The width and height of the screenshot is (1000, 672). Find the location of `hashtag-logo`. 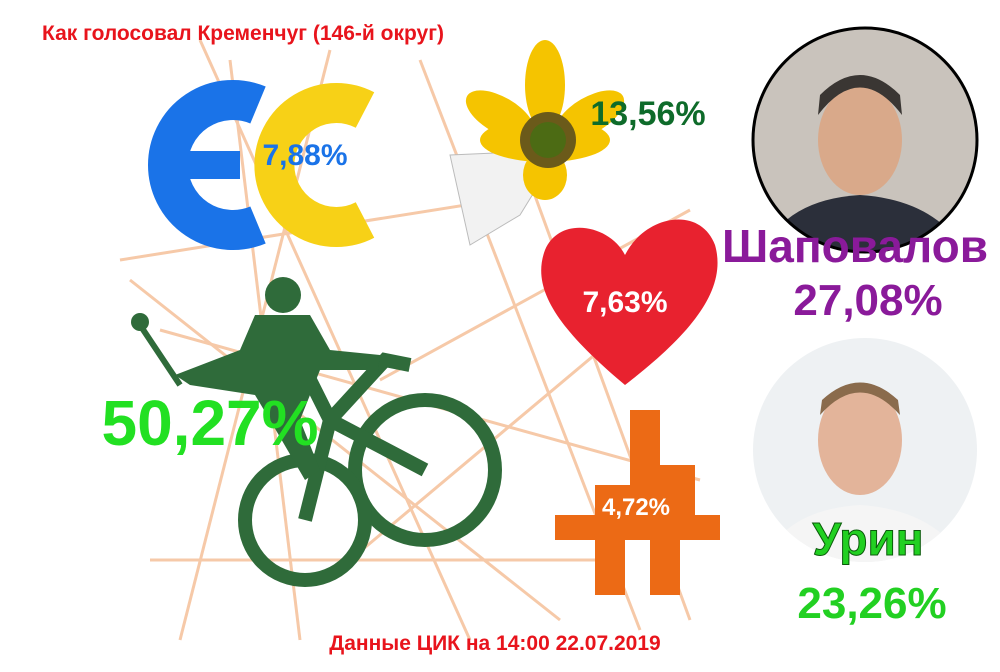

hashtag-logo is located at coordinates (637, 502).